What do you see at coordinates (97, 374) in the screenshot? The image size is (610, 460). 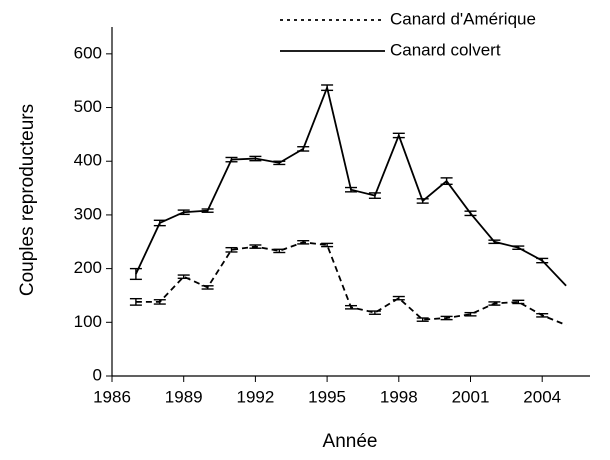 I see `y-tick-label: 0` at bounding box center [97, 374].